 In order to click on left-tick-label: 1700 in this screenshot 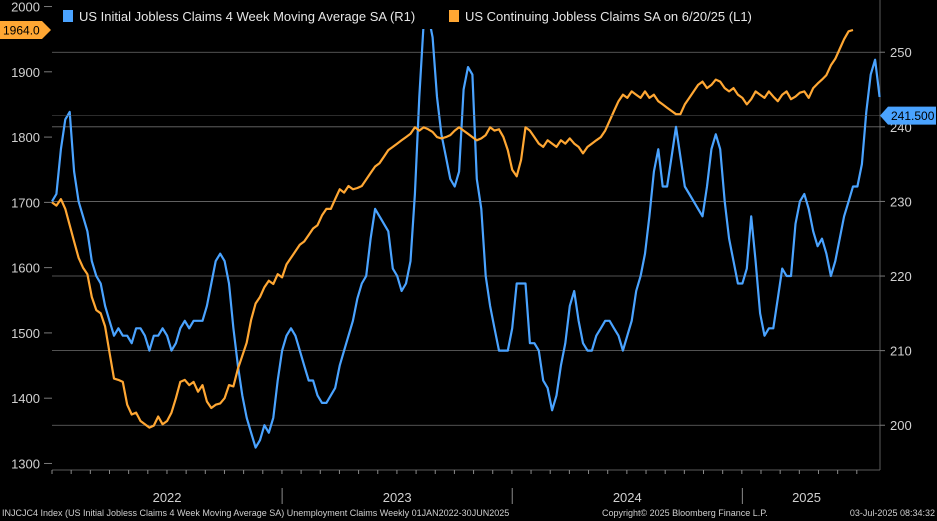, I will do `click(25, 202)`.